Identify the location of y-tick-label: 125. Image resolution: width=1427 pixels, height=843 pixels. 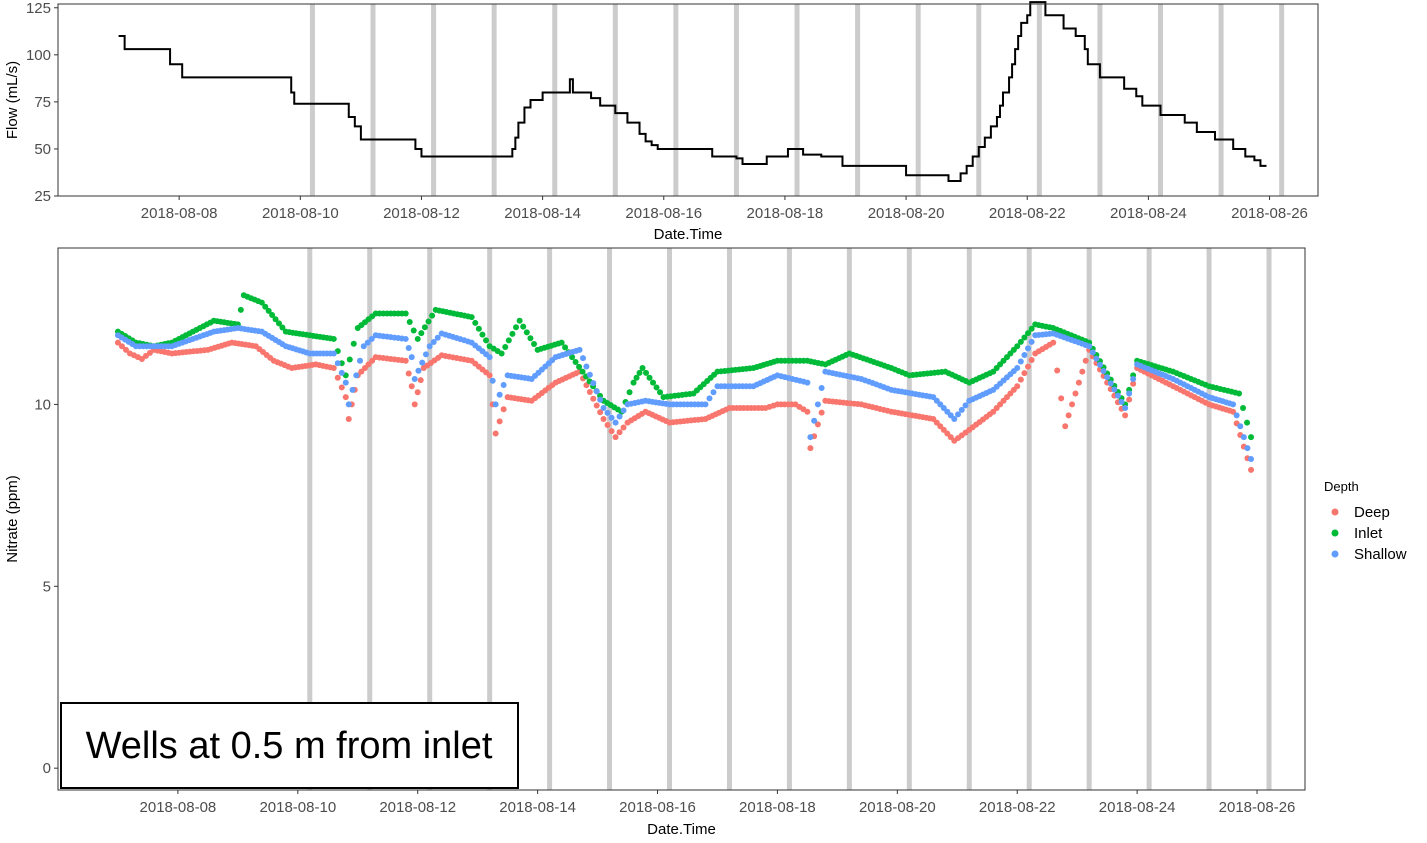
(38, 8).